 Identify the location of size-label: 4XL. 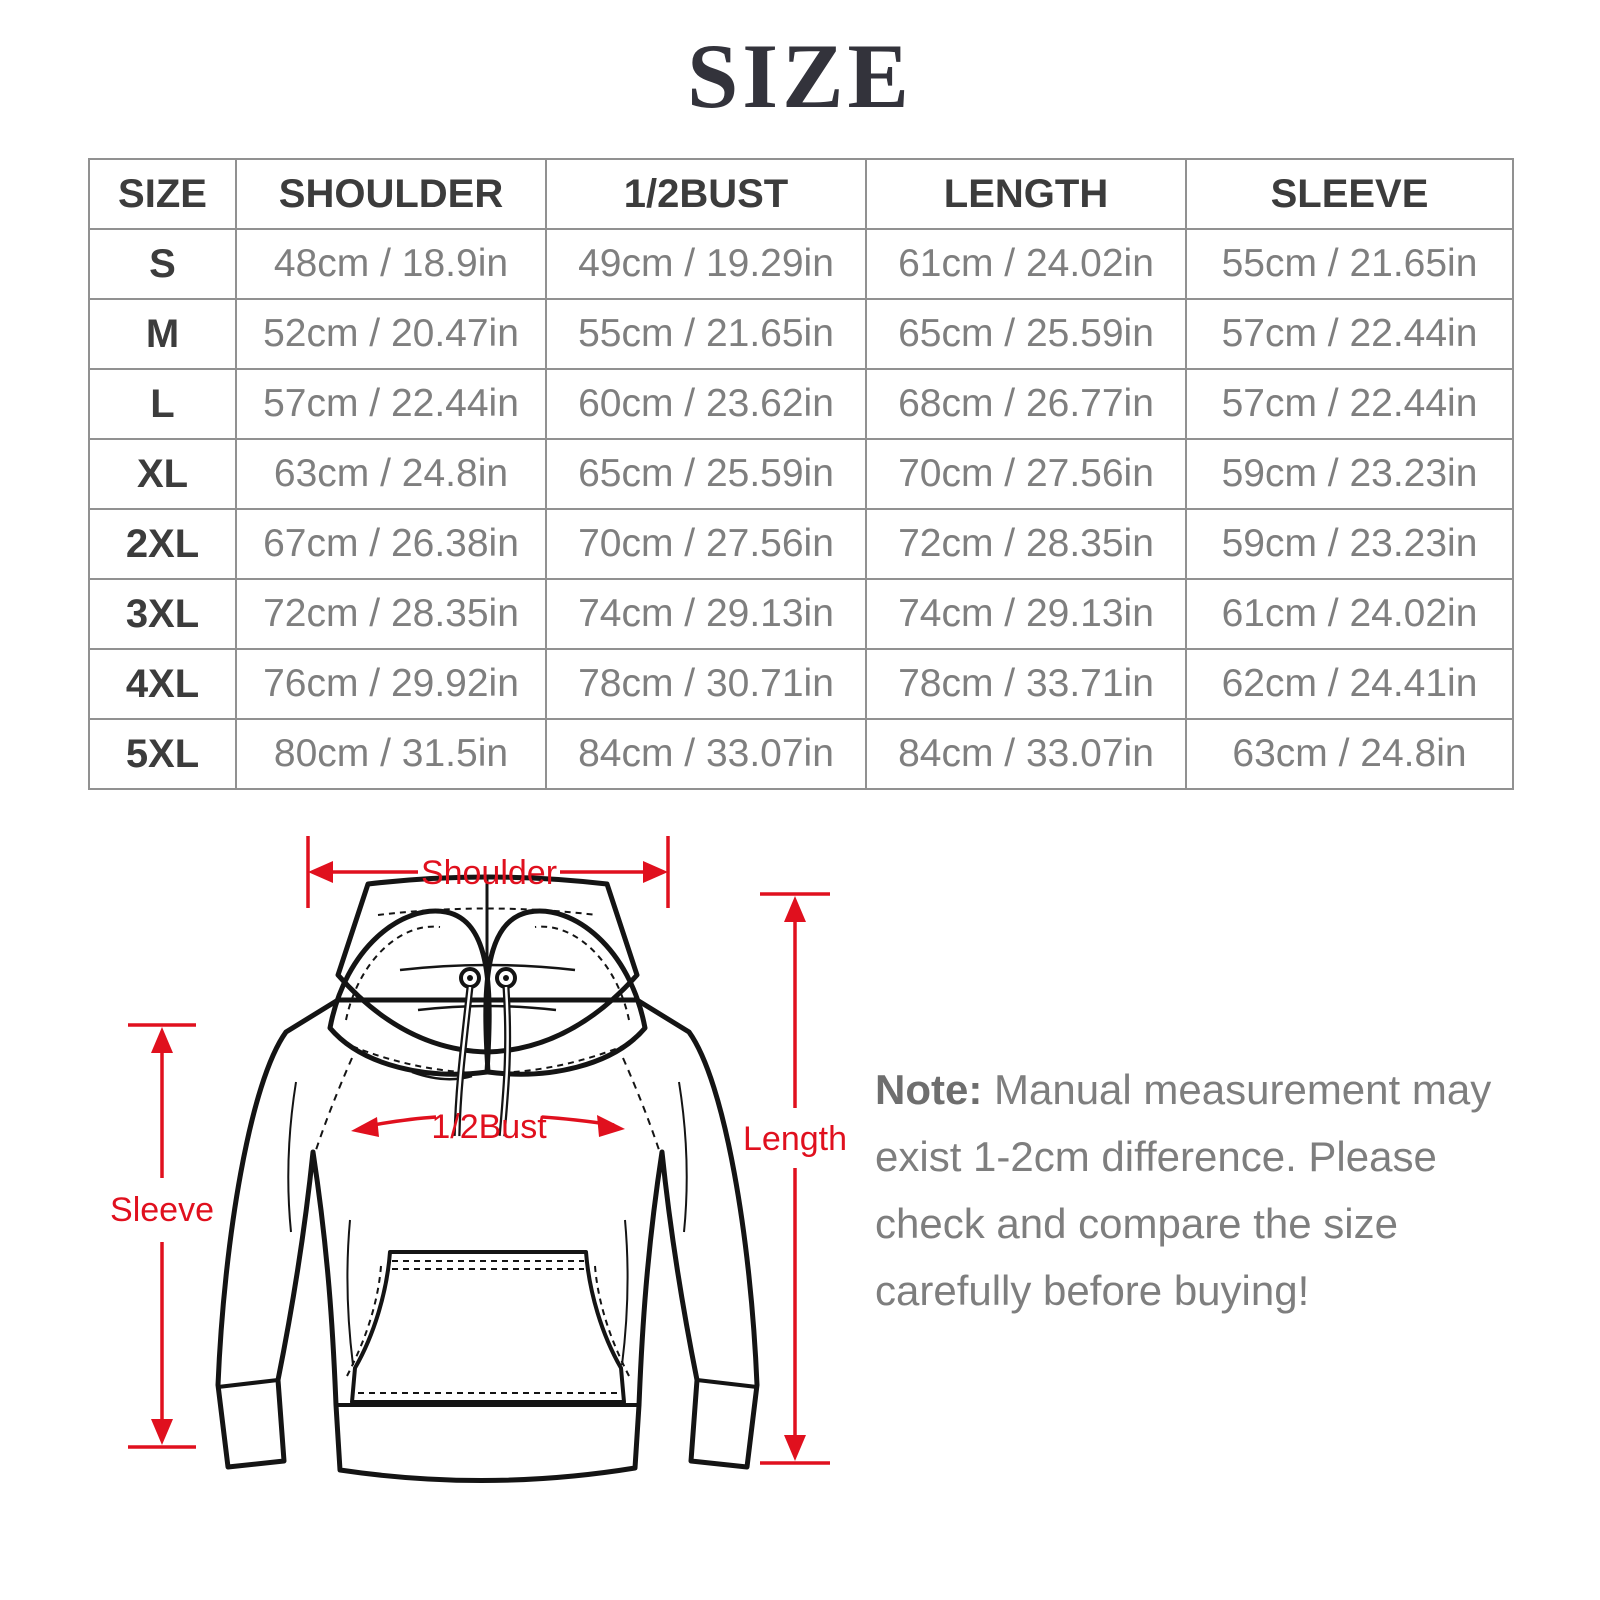
(162, 684).